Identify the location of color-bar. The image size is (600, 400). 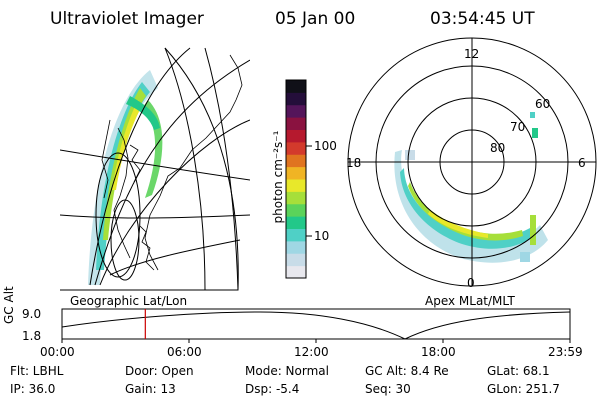
(298, 179).